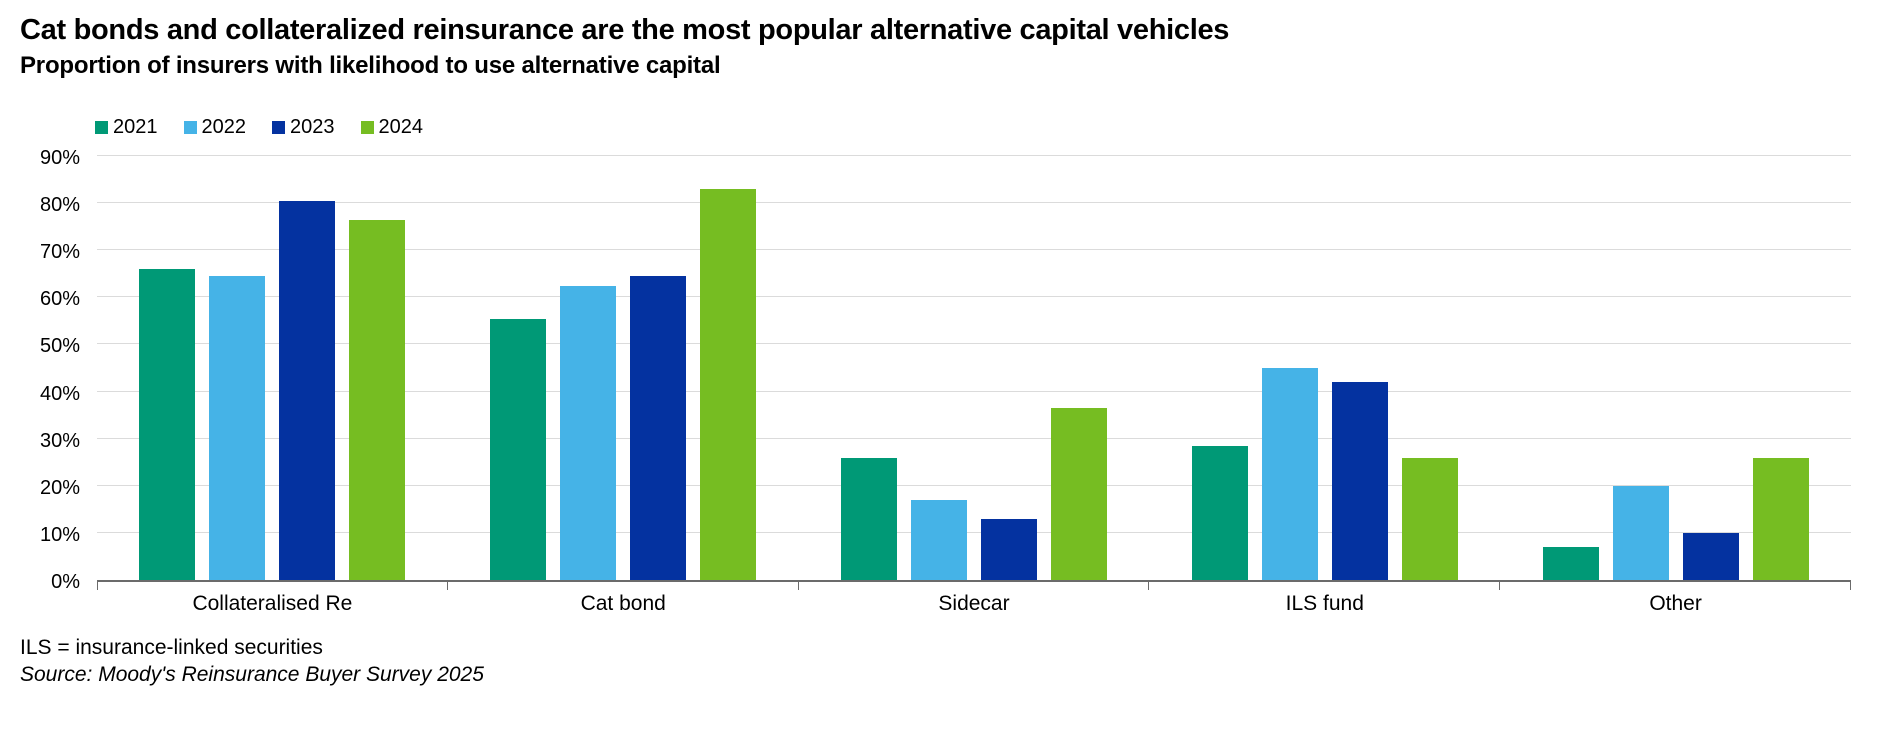  I want to click on bar-group-collateralised-re, so click(272, 374).